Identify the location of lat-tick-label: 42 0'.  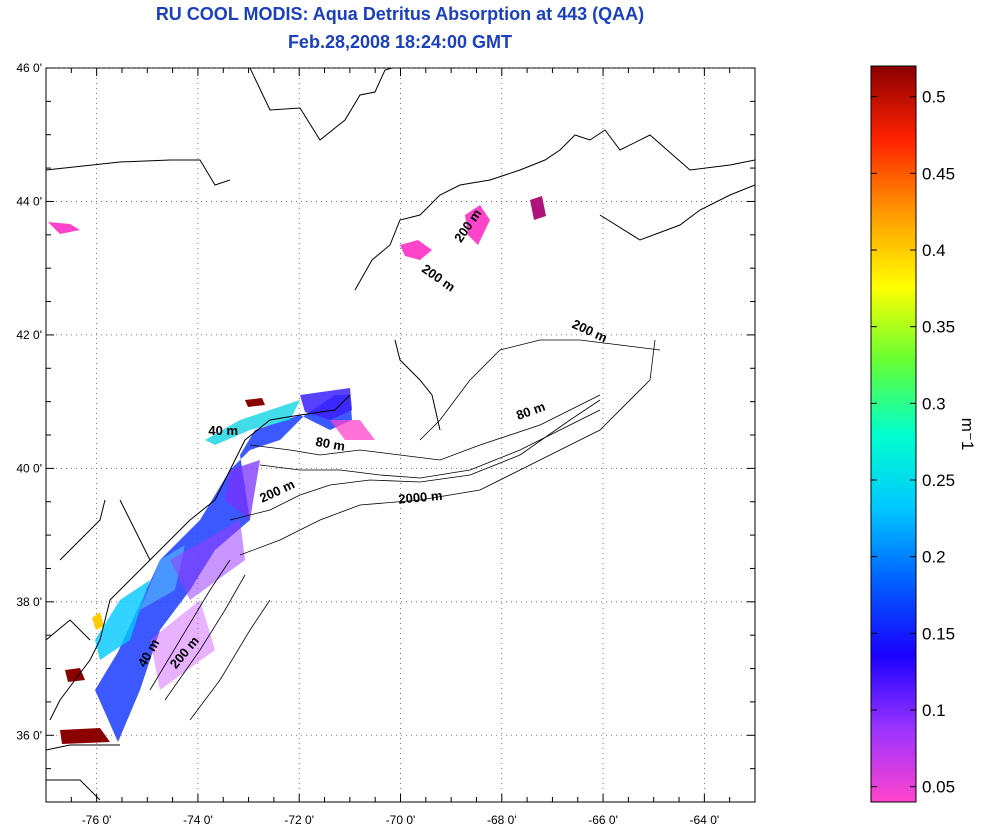
(29, 335).